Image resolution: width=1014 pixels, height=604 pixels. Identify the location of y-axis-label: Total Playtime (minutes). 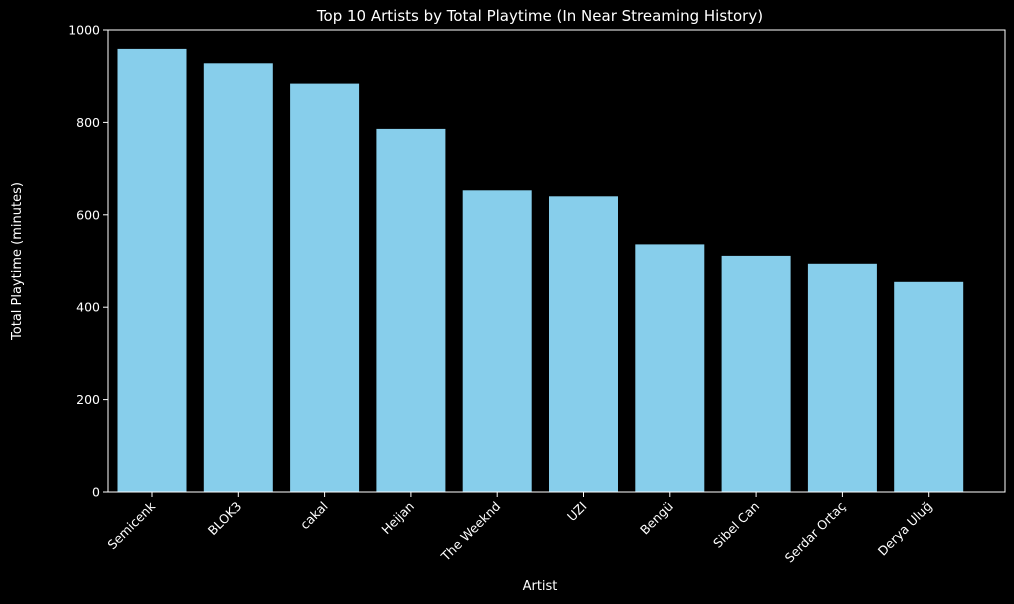
(17, 261).